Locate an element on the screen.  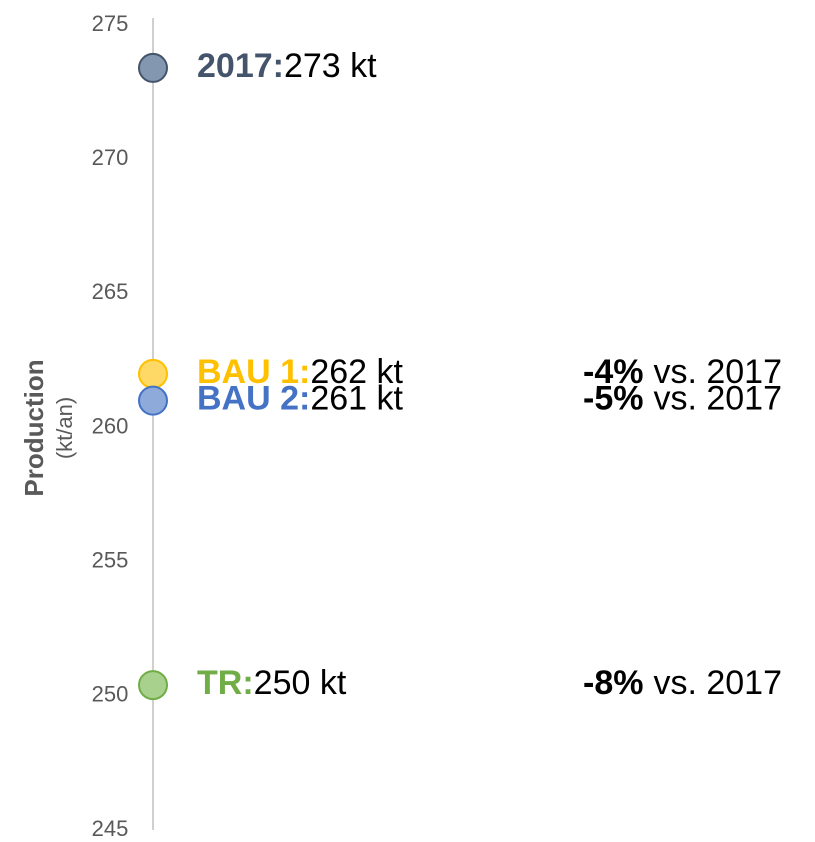
change-label: -5% vs. 2017 is located at coordinates (682, 399).